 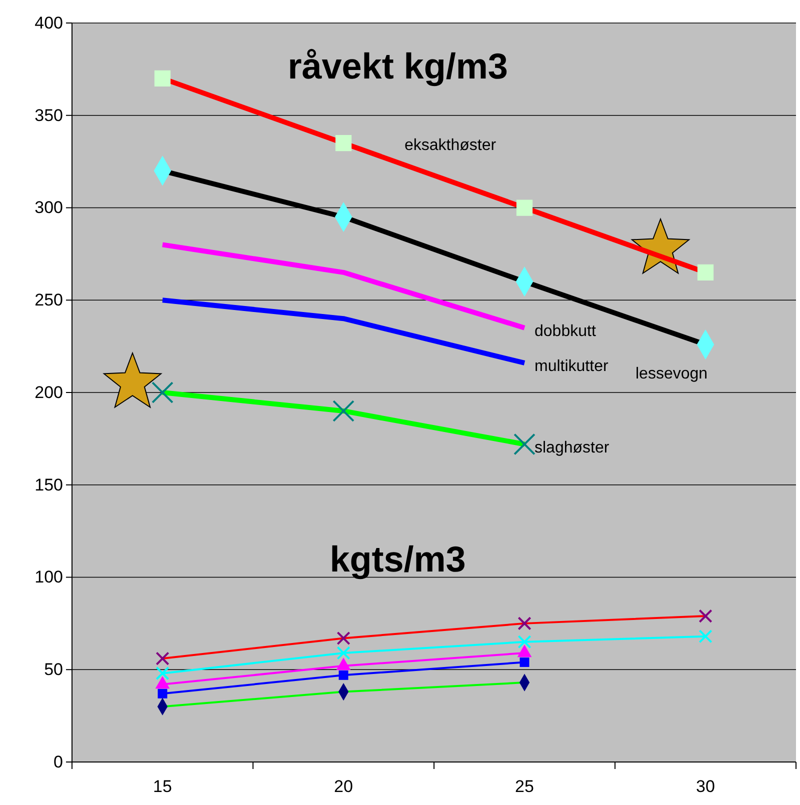 What do you see at coordinates (48, 484) in the screenshot?
I see `y-tick-label: 150` at bounding box center [48, 484].